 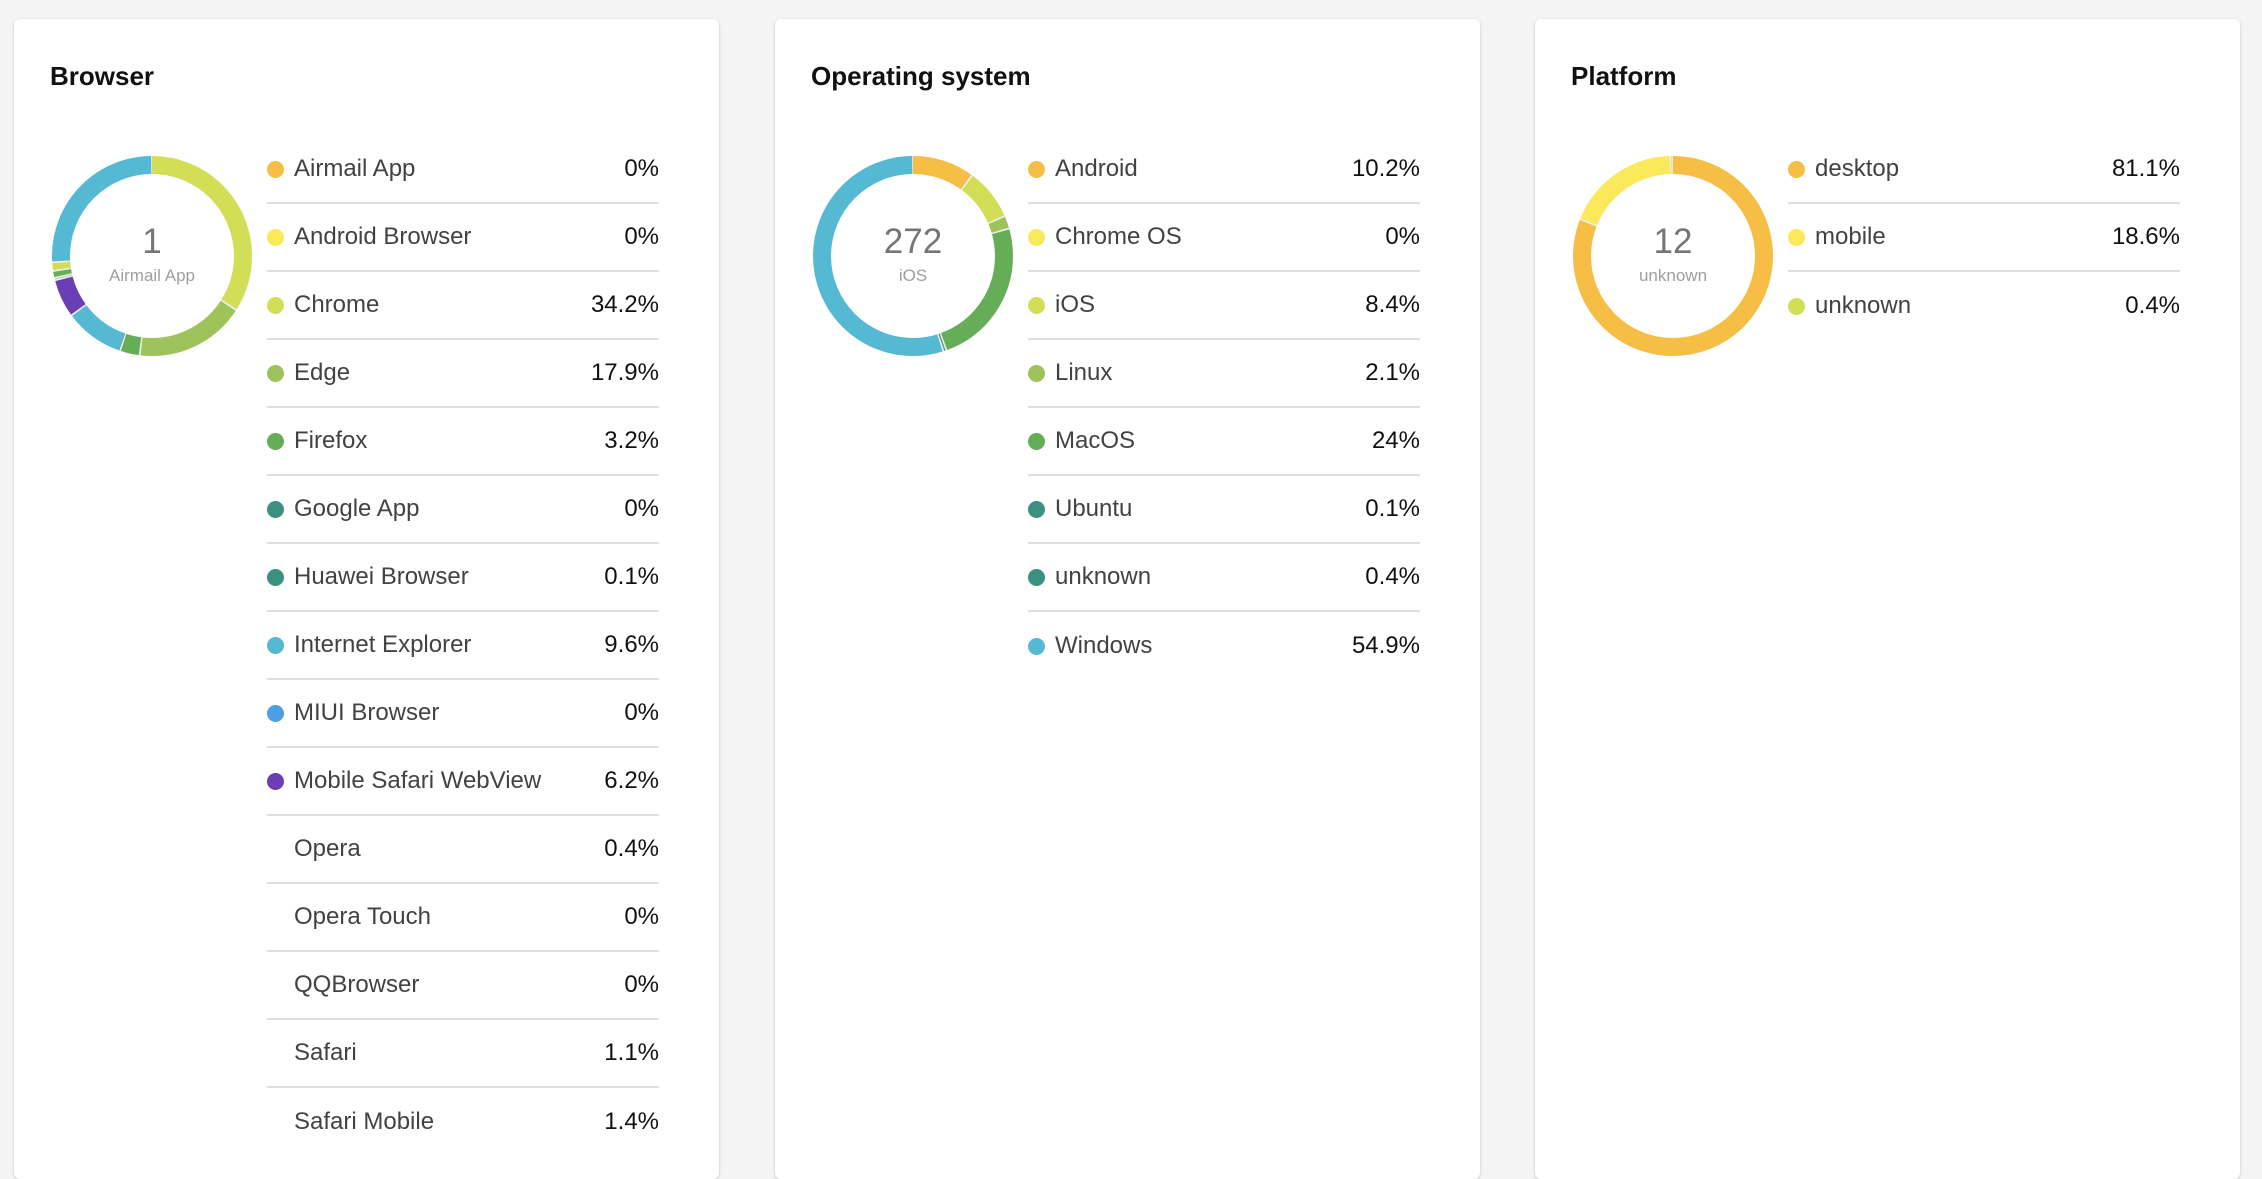 I want to click on donut-slice-android, so click(x=913, y=256).